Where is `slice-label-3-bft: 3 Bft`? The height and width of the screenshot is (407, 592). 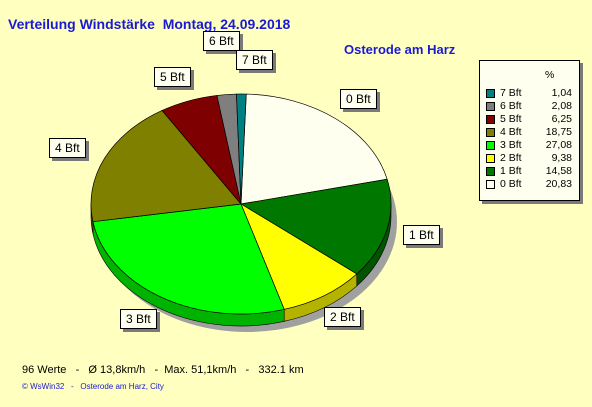 slice-label-3-bft: 3 Bft is located at coordinates (138, 319).